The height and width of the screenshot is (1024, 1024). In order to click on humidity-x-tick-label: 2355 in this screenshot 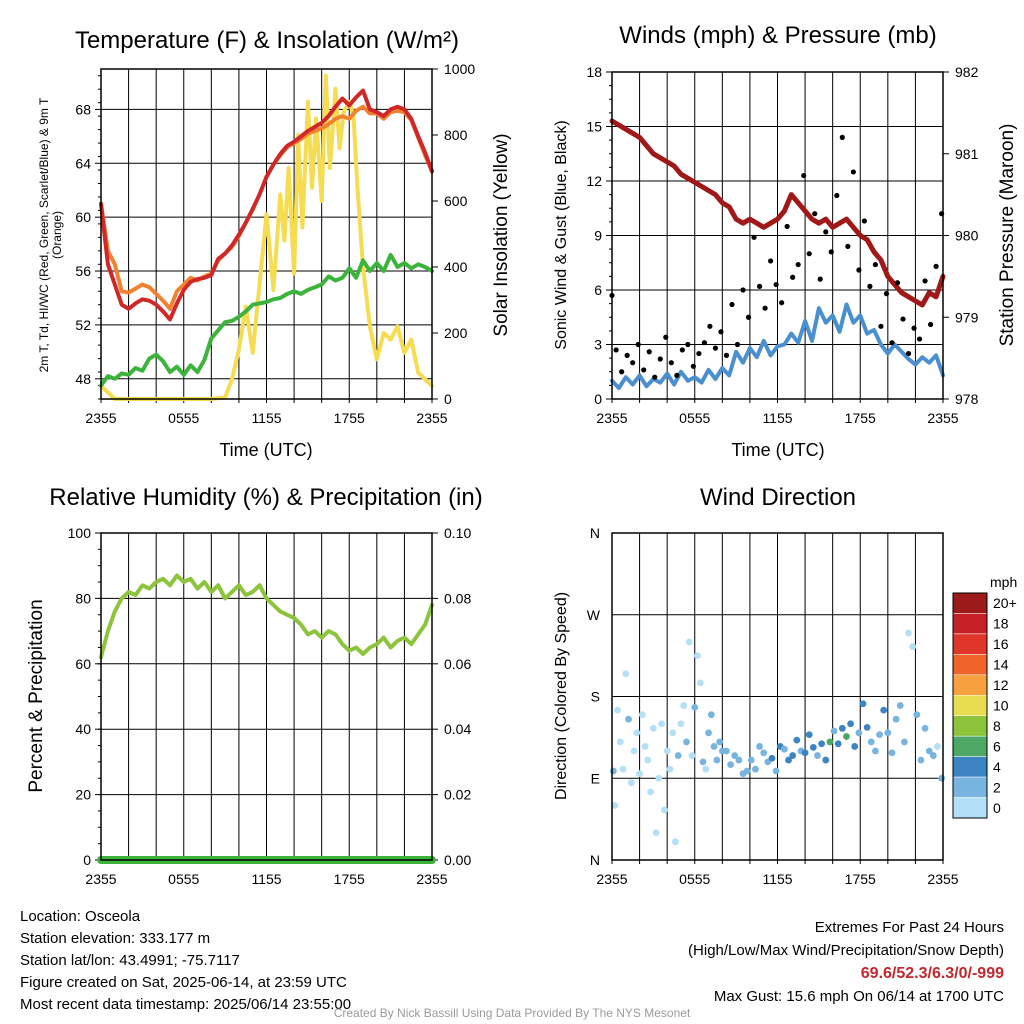, I will do `click(431, 879)`.